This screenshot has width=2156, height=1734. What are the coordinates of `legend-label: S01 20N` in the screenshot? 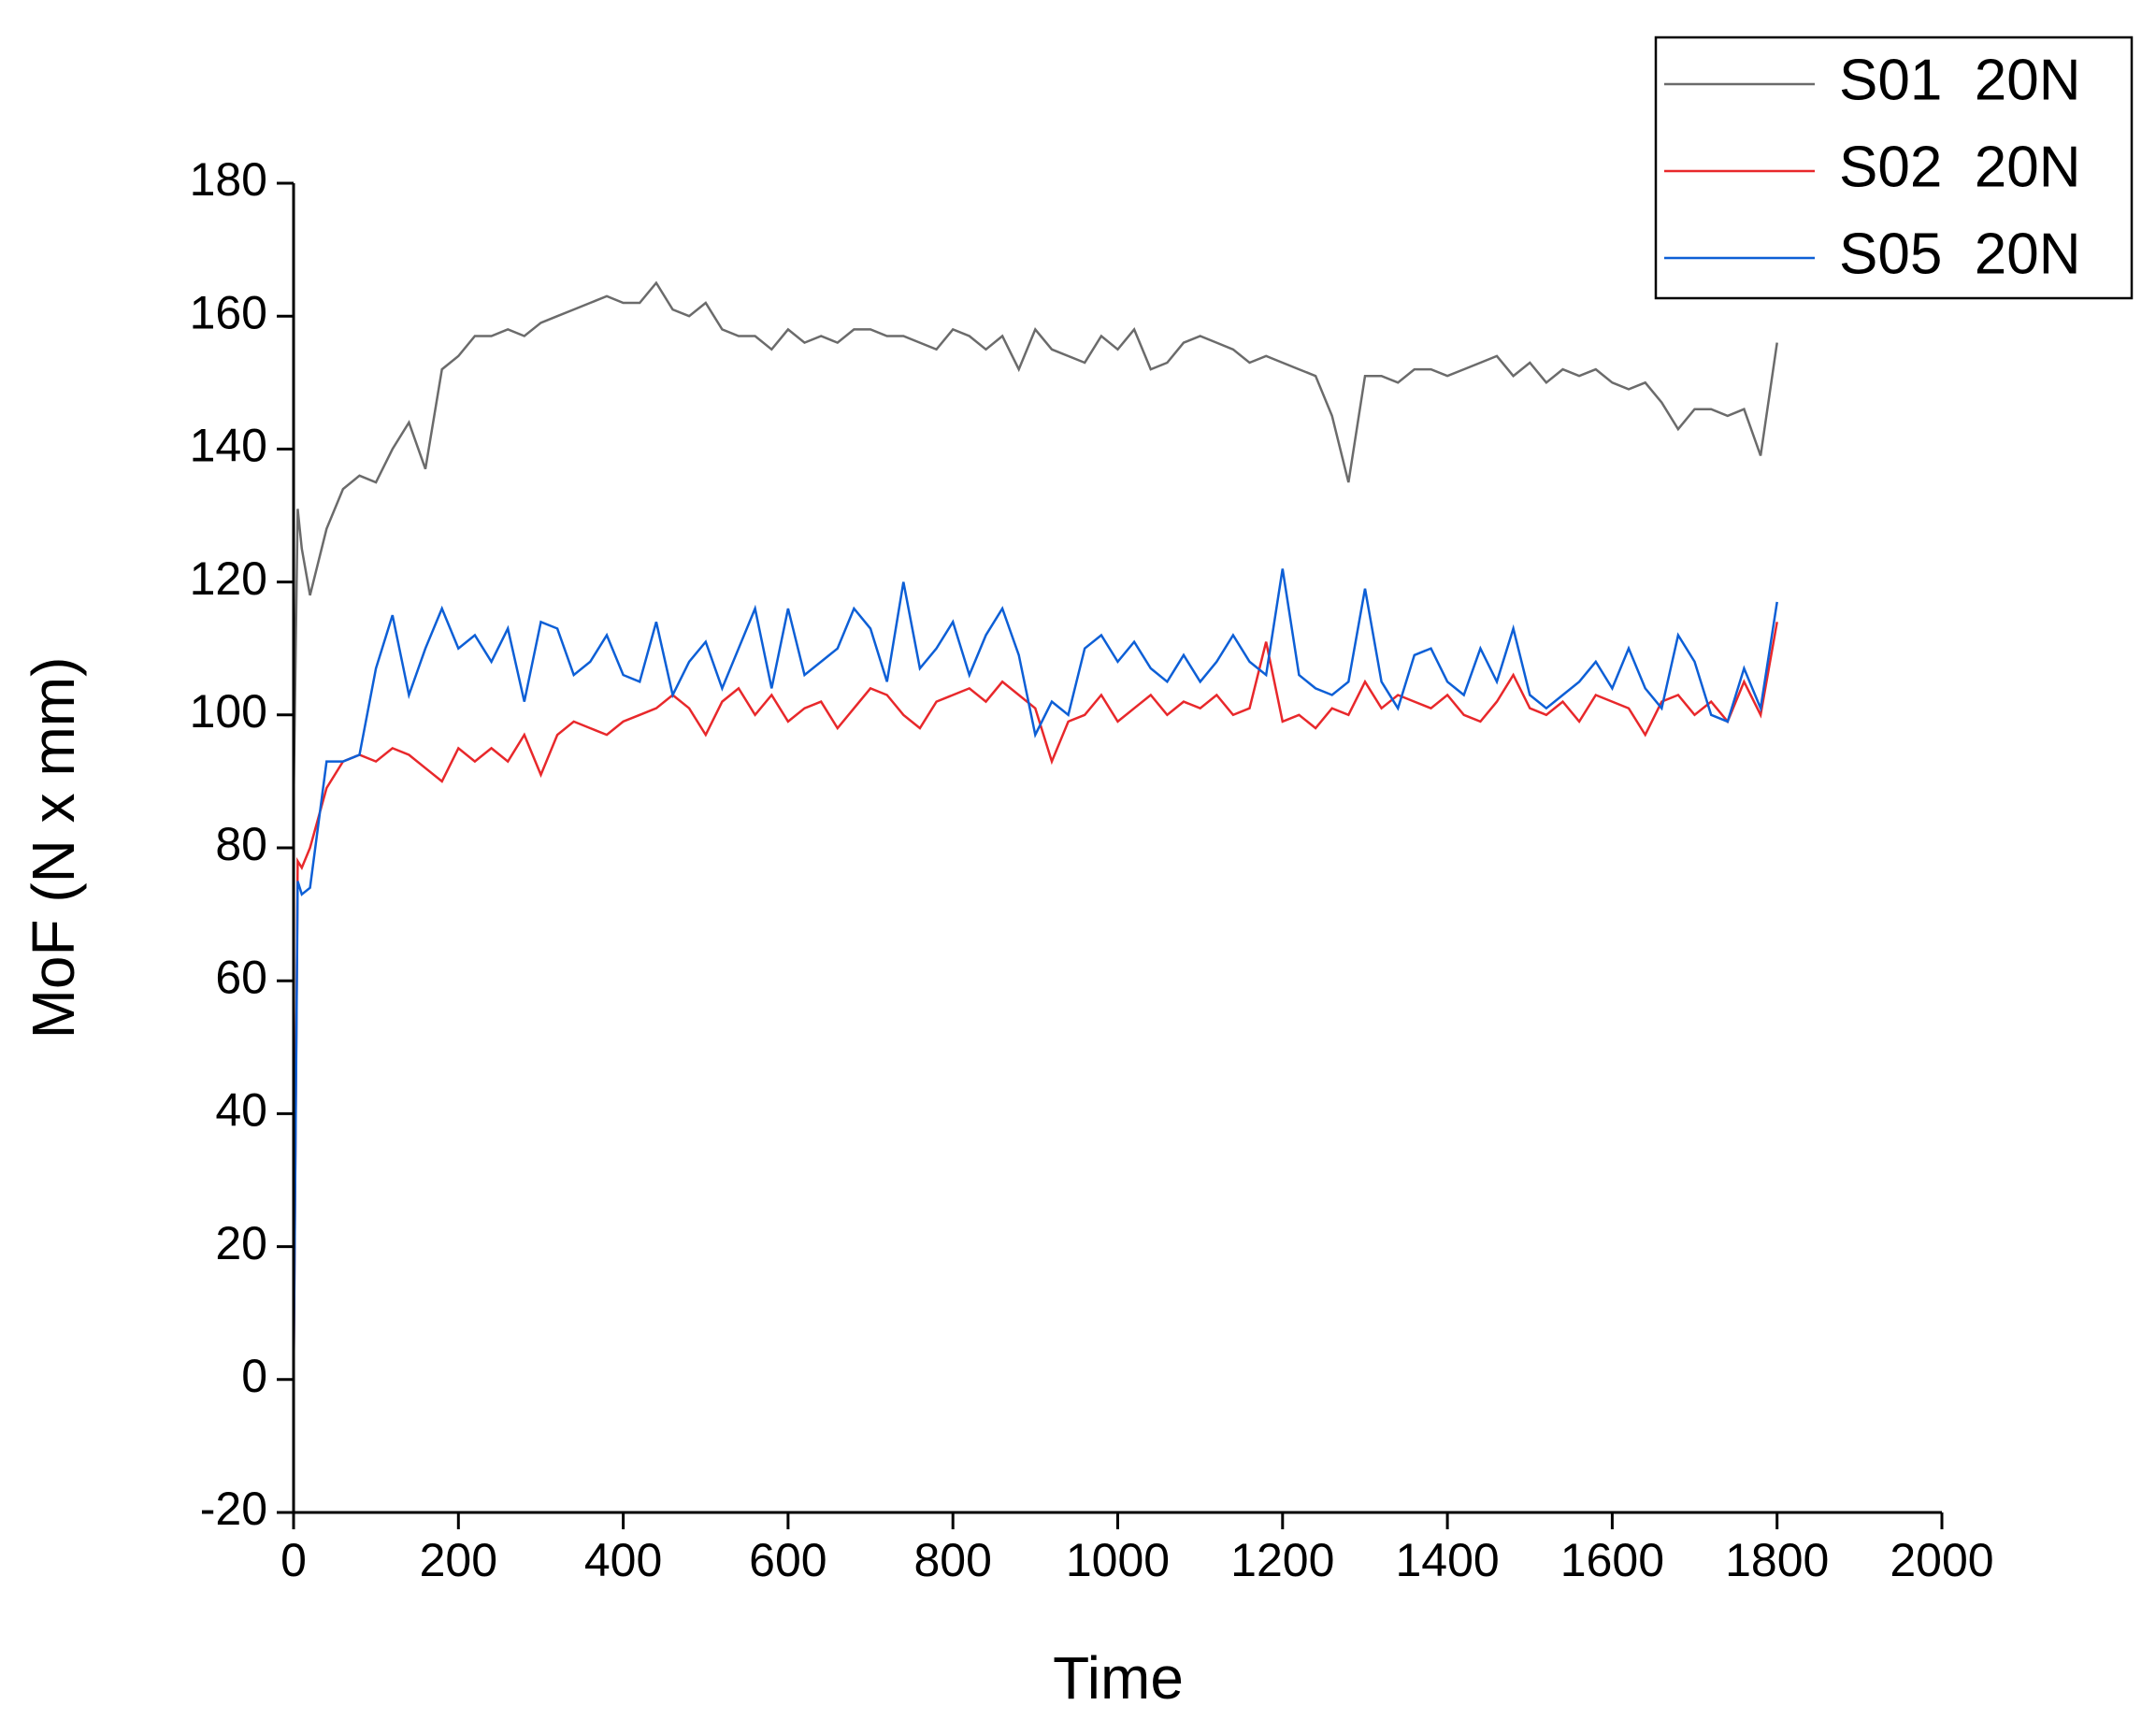 It's located at (1960, 80).